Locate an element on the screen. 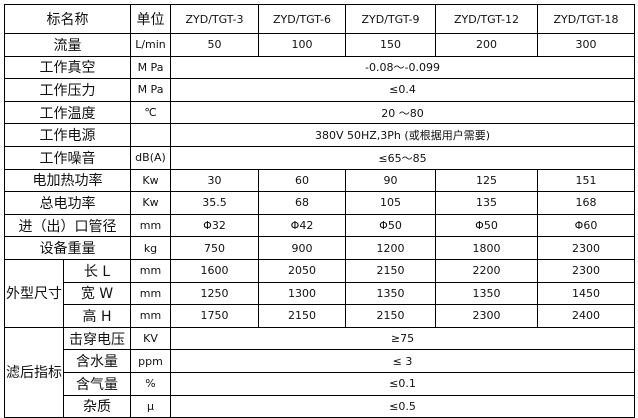 The image size is (638, 418). value-cell: 168 is located at coordinates (586, 203).